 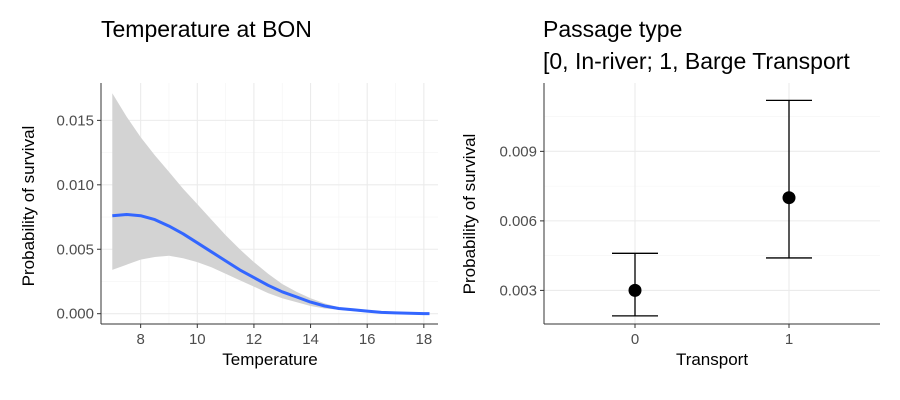 What do you see at coordinates (75, 314) in the screenshot?
I see `y-tick-label: 0.000` at bounding box center [75, 314].